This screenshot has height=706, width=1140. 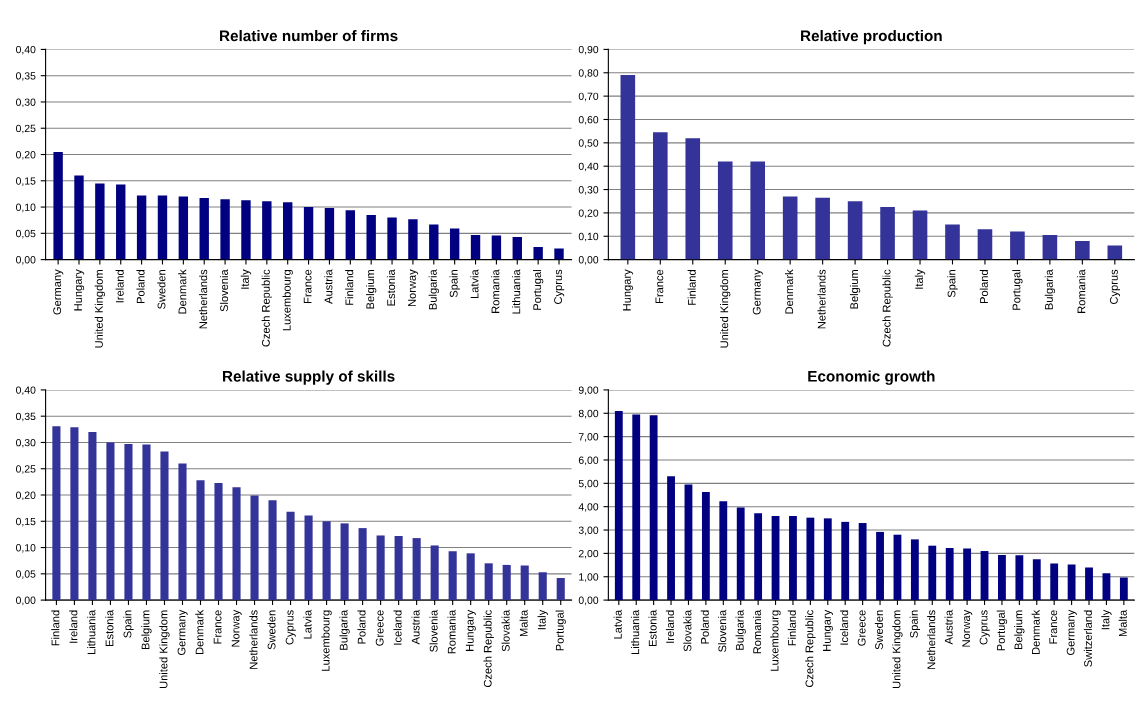 What do you see at coordinates (109, 627) in the screenshot?
I see `x-tick-label: Estonia` at bounding box center [109, 627].